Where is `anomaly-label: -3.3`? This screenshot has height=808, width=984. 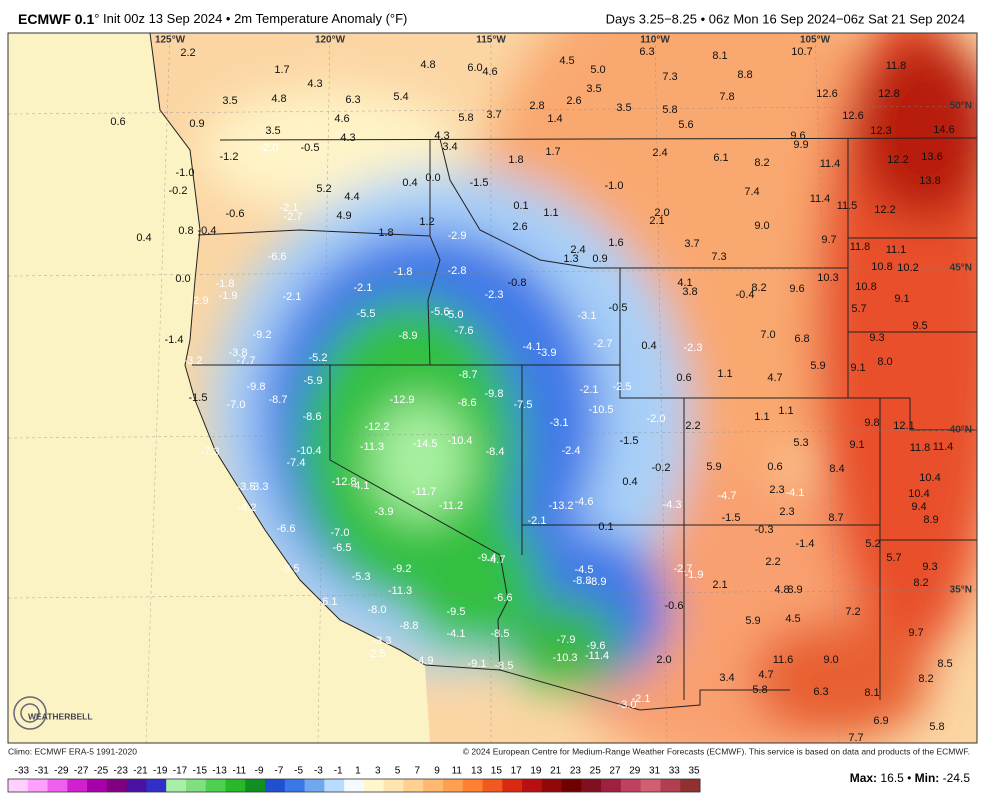 anomaly-label: -3.3 is located at coordinates (382, 641).